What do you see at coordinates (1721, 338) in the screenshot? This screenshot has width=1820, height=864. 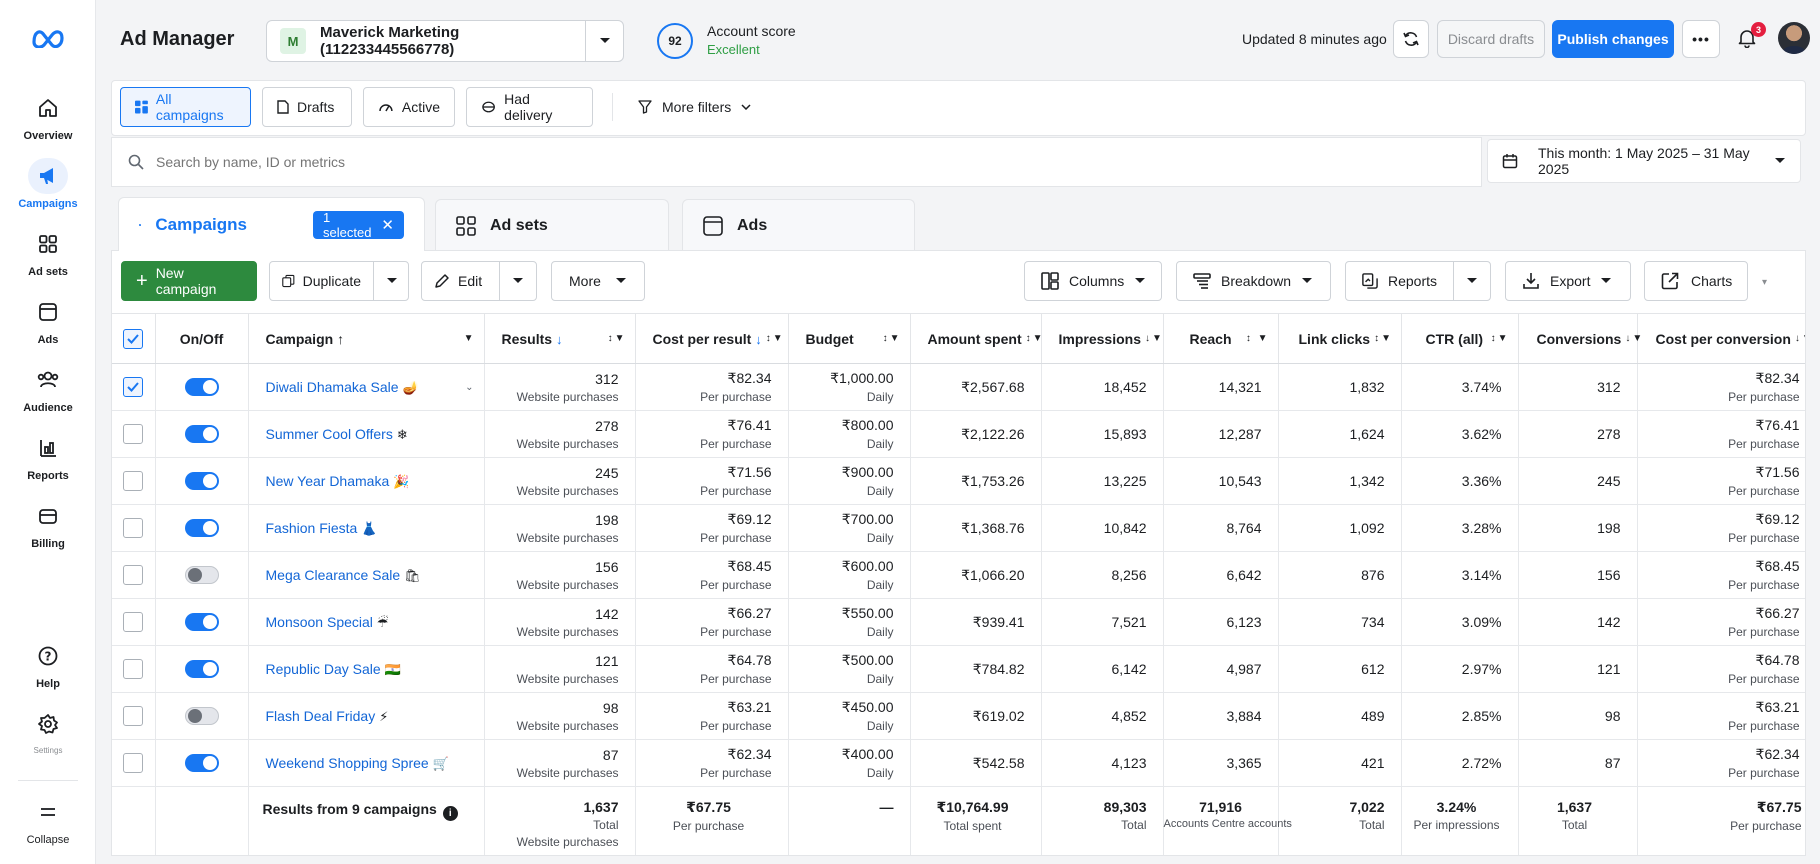 I see `col-cost-per-conversion: Cost per conversion↓▼` at bounding box center [1721, 338].